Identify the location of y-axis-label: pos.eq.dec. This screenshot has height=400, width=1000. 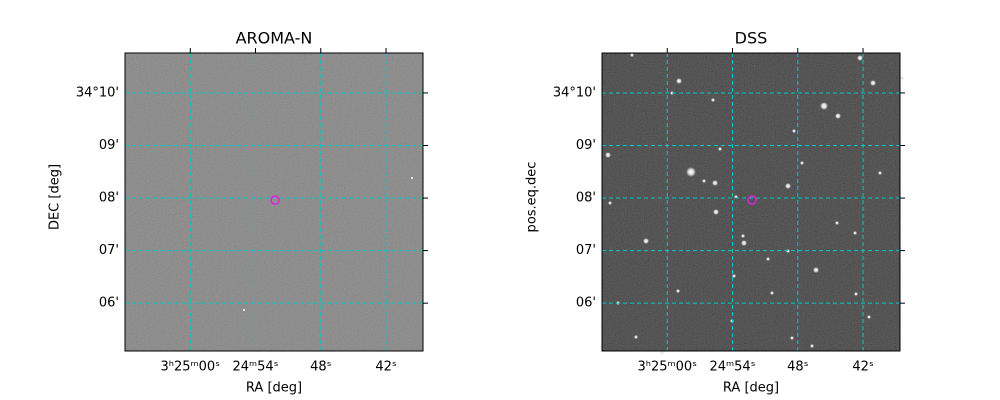
(532, 197).